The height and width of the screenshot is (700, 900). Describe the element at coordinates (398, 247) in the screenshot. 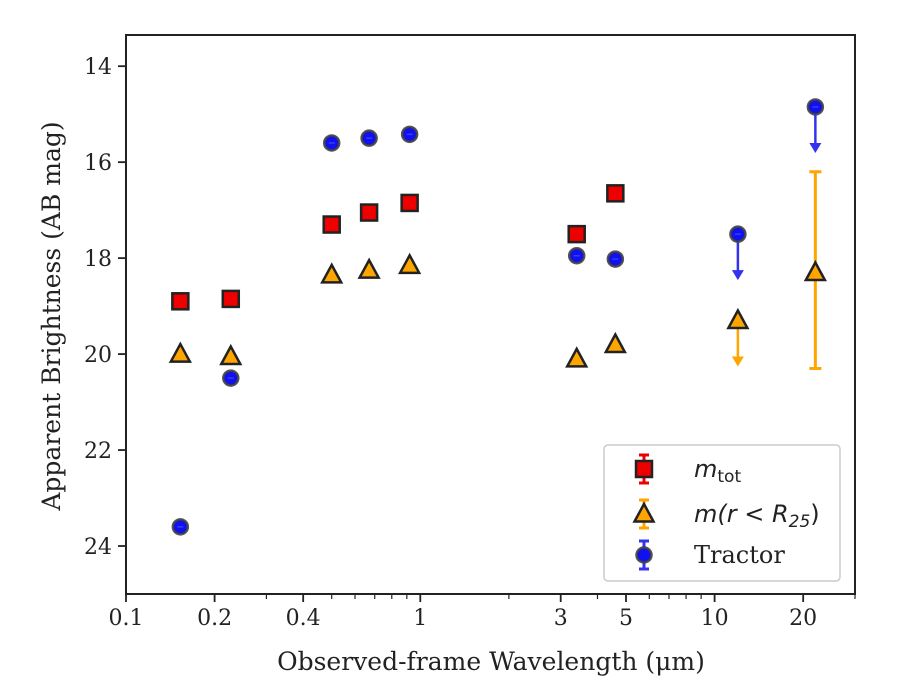

I see `series-square` at that location.